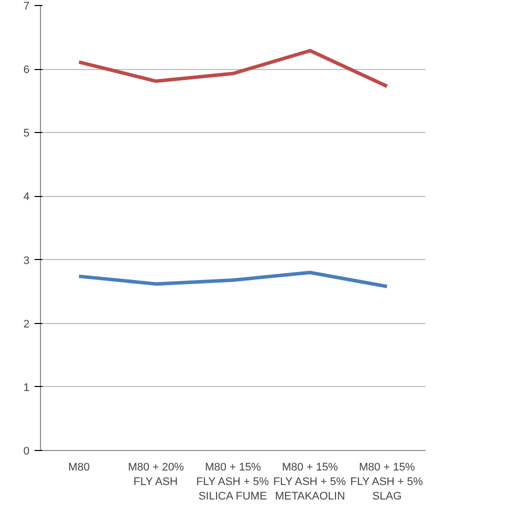  I want to click on y-tick-label: 7, so click(26, 6).